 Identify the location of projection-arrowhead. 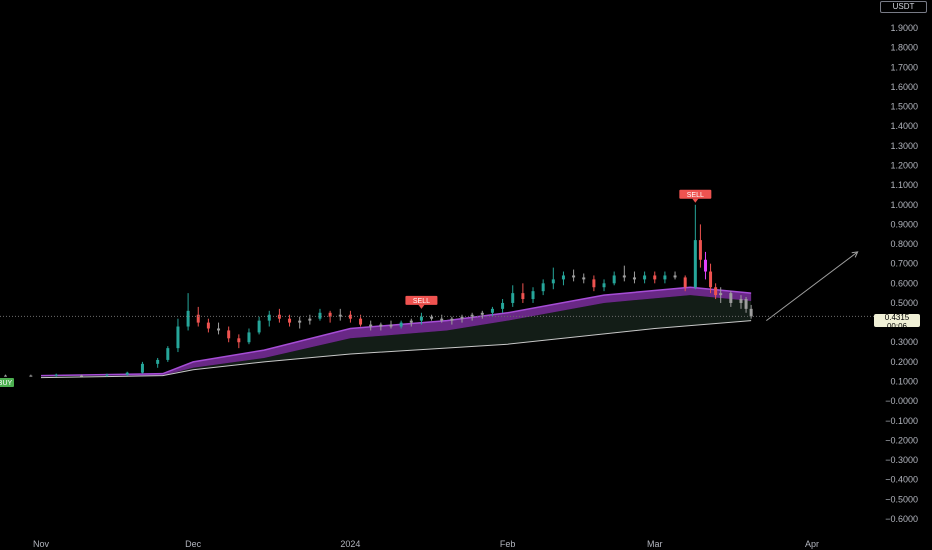
(855, 254).